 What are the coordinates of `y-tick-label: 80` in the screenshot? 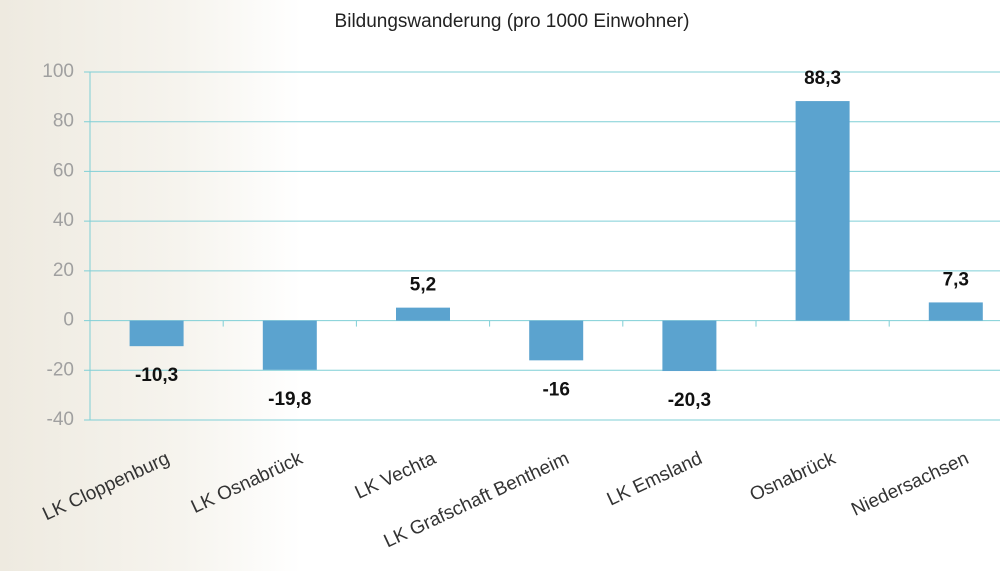 It's located at (63, 121).